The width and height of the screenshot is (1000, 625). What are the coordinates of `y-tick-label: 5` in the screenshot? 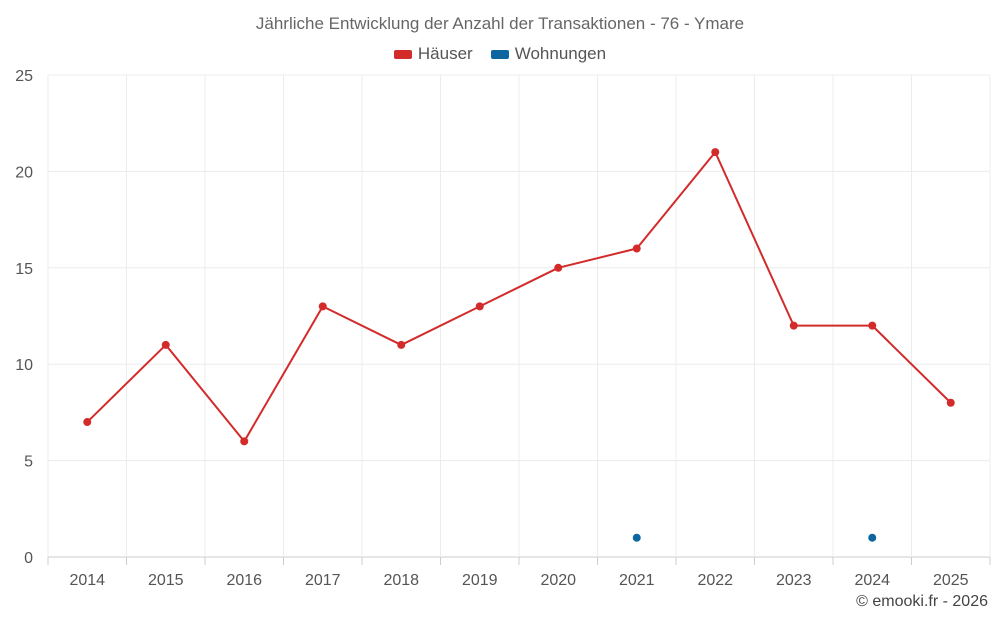 It's located at (28, 462).